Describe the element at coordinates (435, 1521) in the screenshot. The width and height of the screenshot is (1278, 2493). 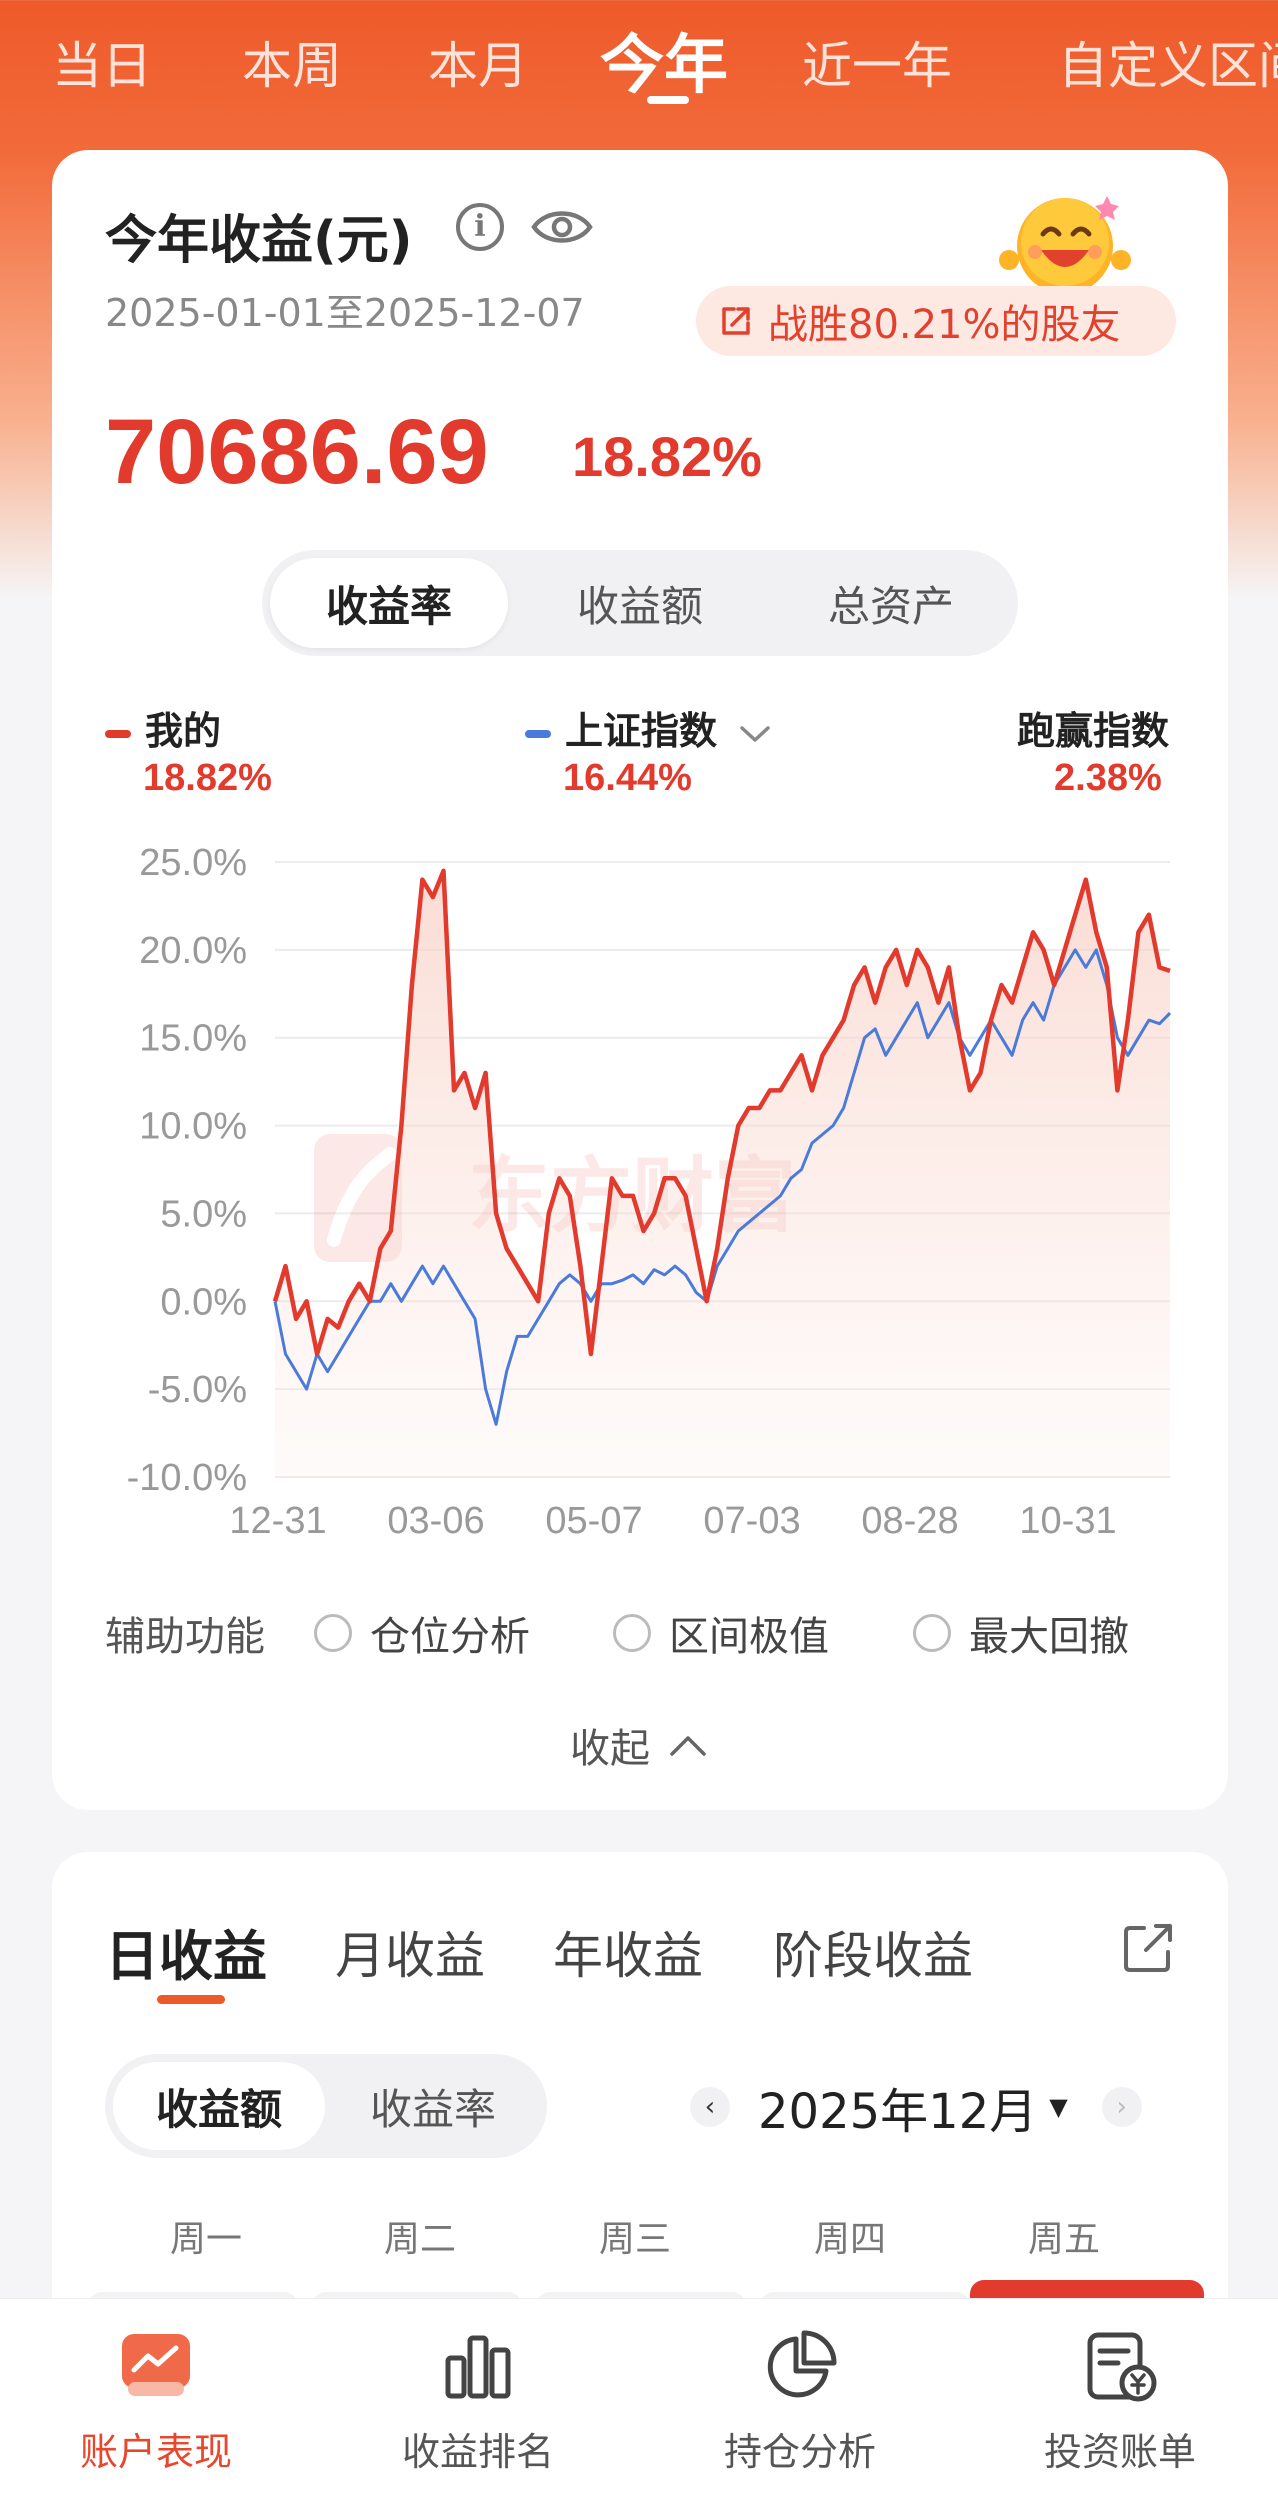
I see `x-tick-label: 03-06` at that location.